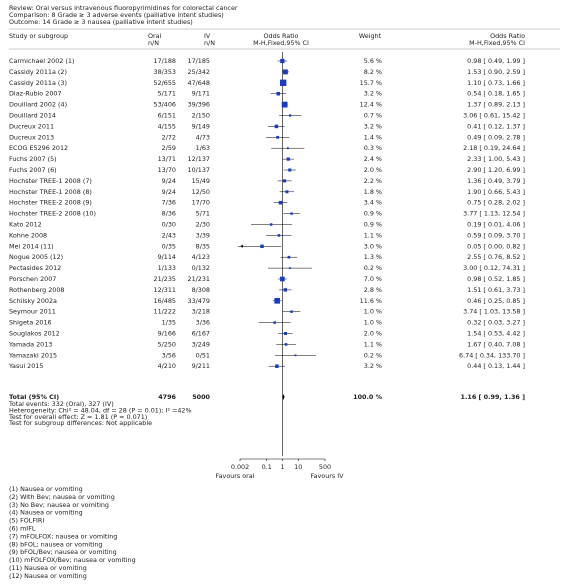 The image size is (566, 588). Describe the element at coordinates (72, 560) in the screenshot. I see `footnote: (10) mFOLFOX/Bev; nausea or vomiting` at that location.